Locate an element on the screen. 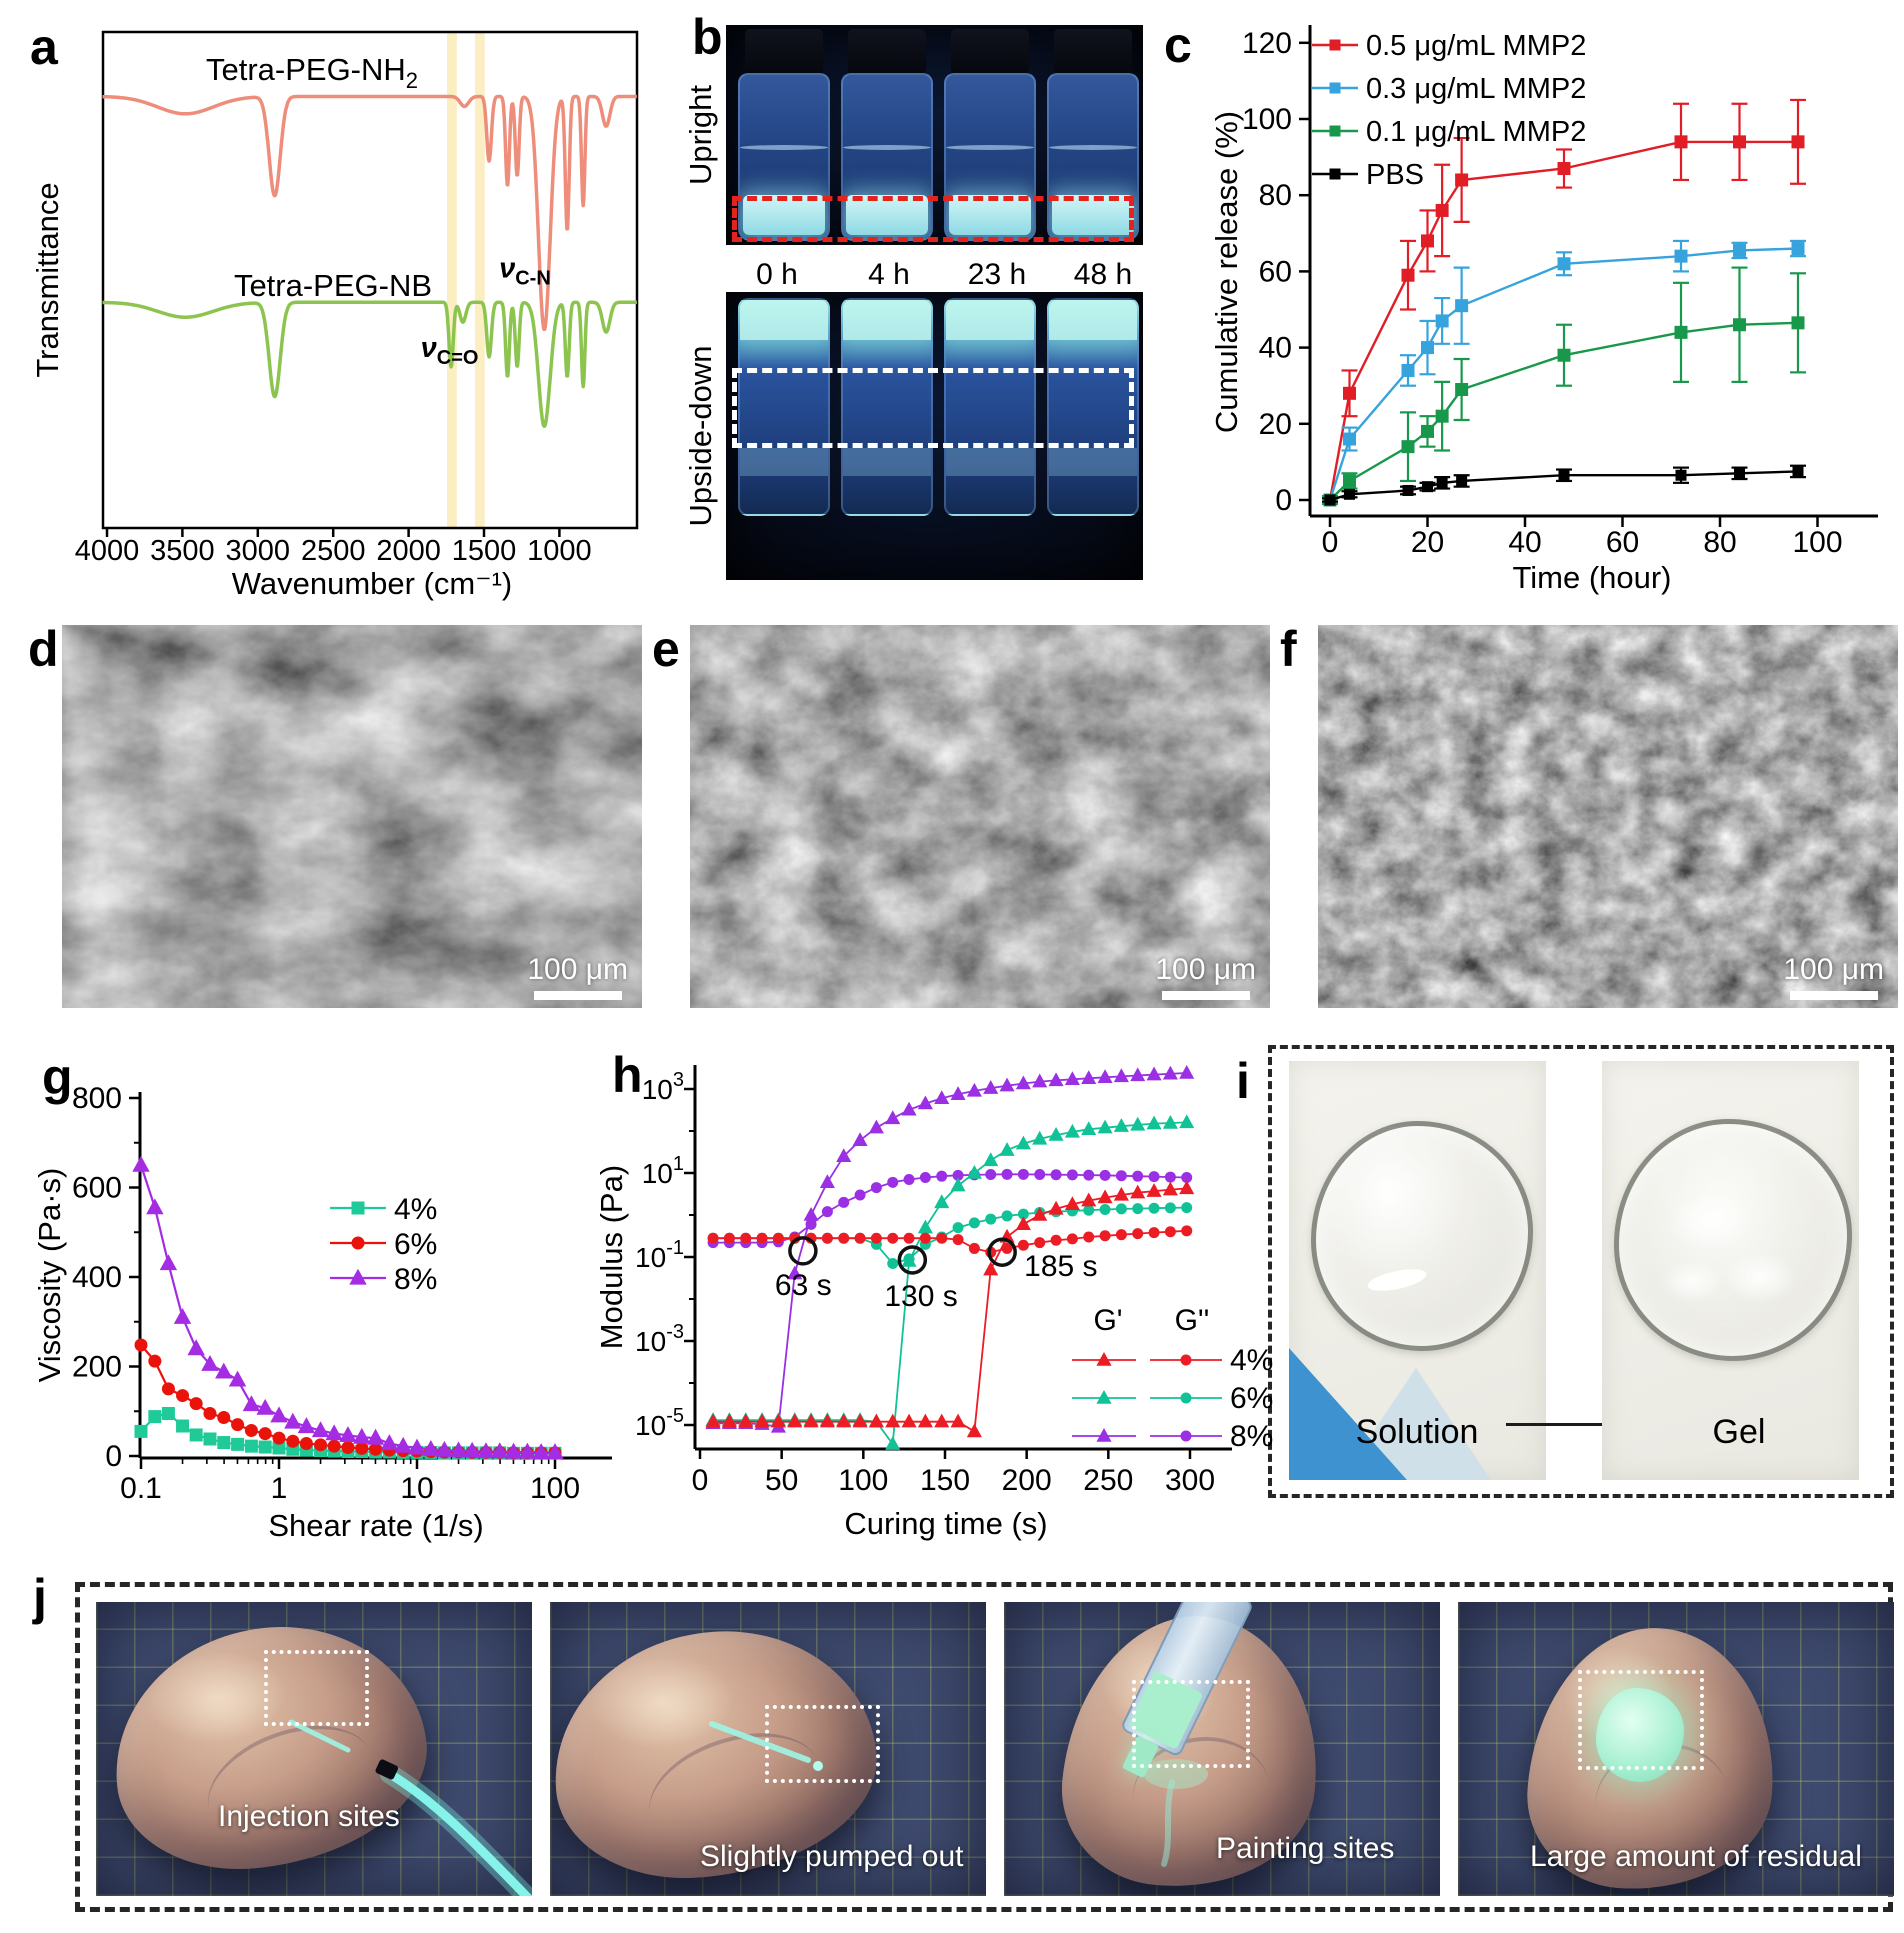  svg-text: Tetra-PEG-NH2 is located at coordinates (312, 72).